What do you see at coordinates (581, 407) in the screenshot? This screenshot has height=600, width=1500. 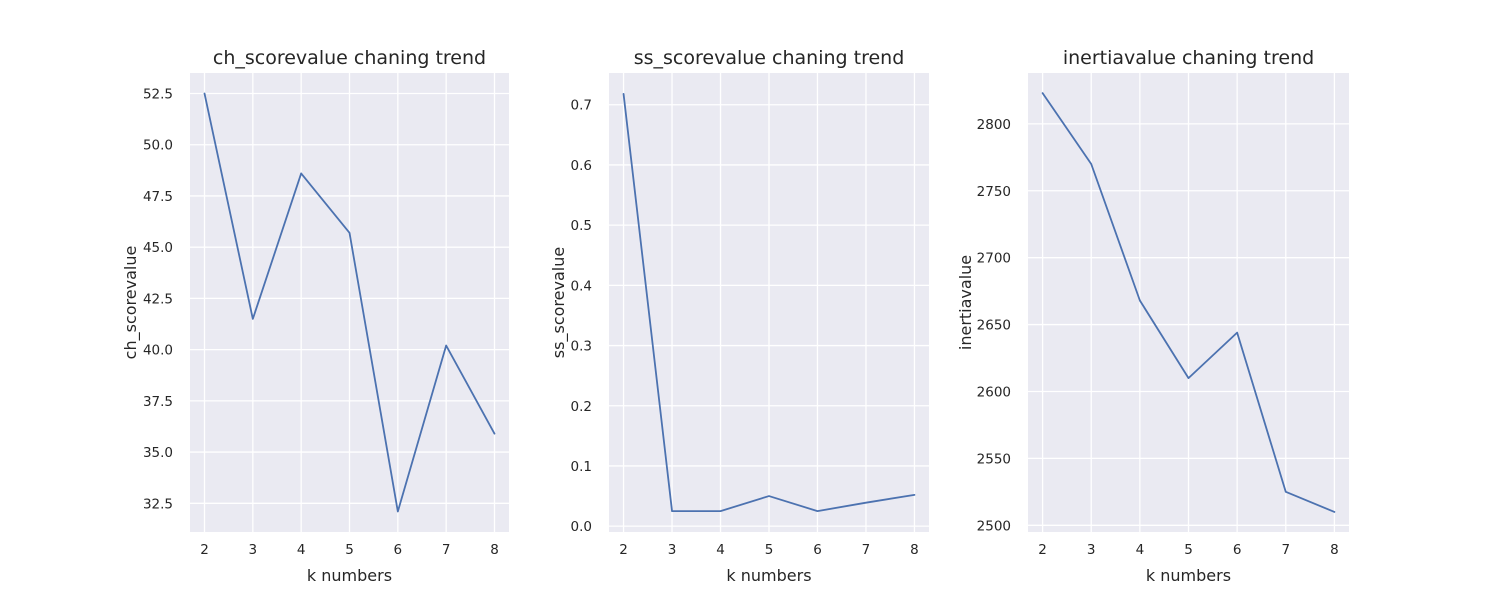 I see `y-tick-label: 0.2` at bounding box center [581, 407].